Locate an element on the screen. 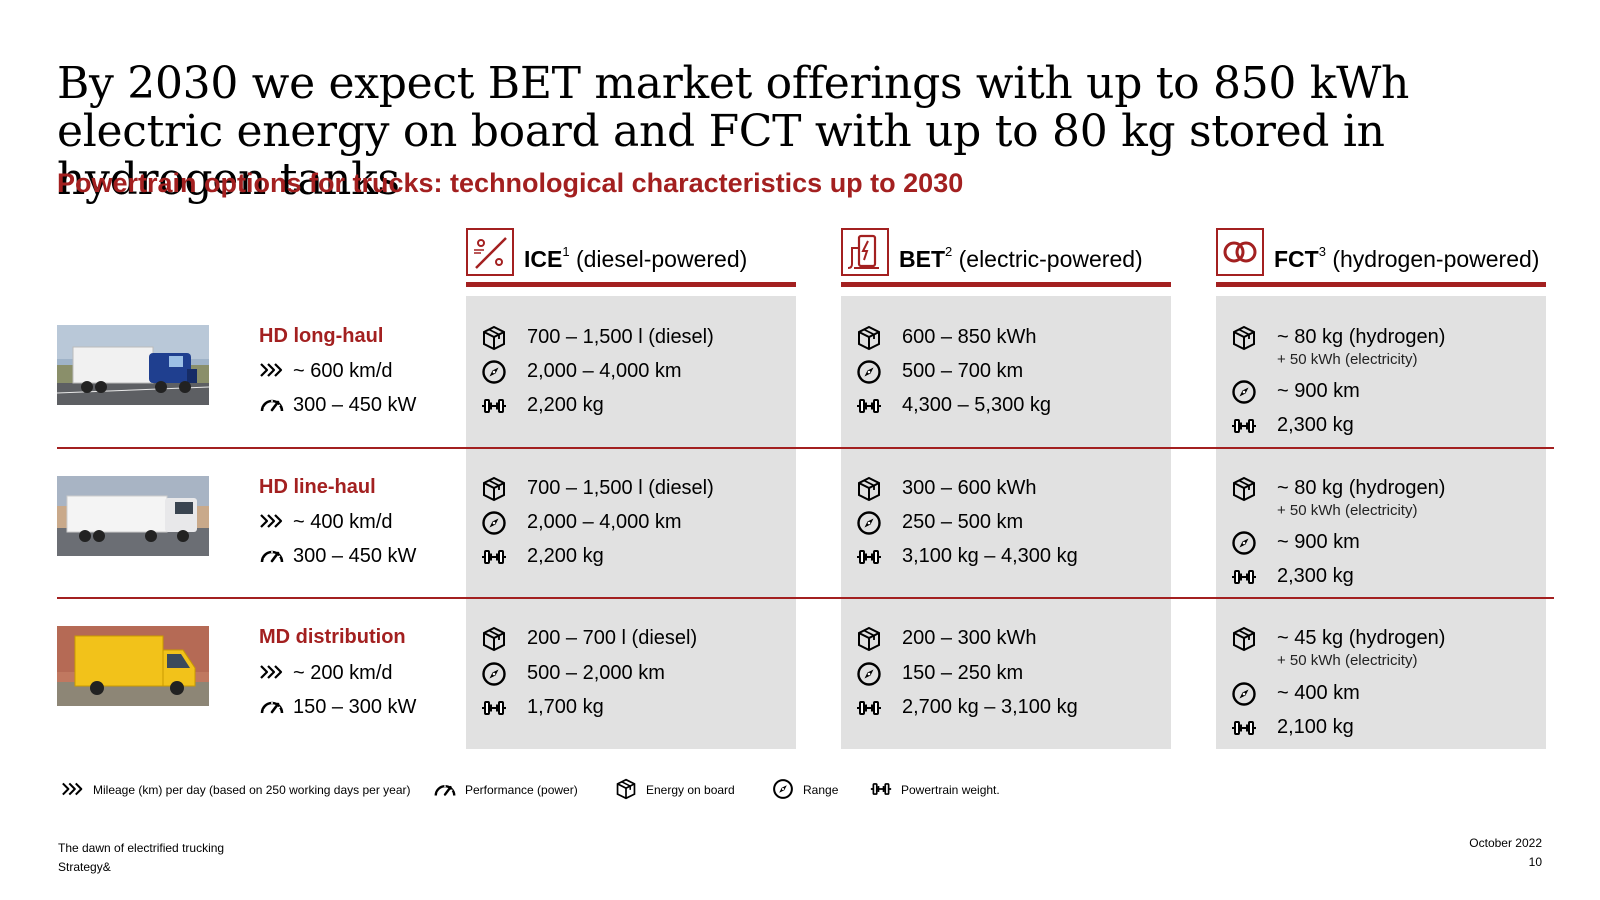  fct-panel is located at coordinates (1381, 522).